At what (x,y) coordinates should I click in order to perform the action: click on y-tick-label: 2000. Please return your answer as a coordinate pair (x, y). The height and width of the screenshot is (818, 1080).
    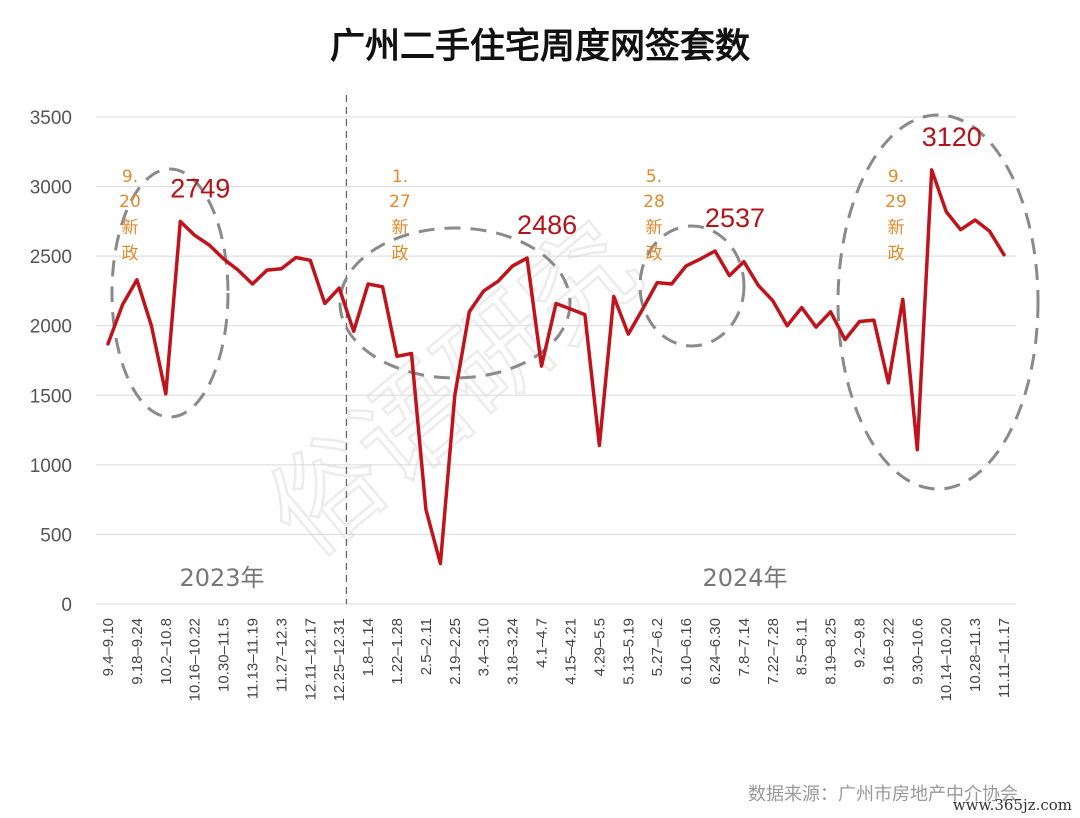
    Looking at the image, I should click on (51, 327).